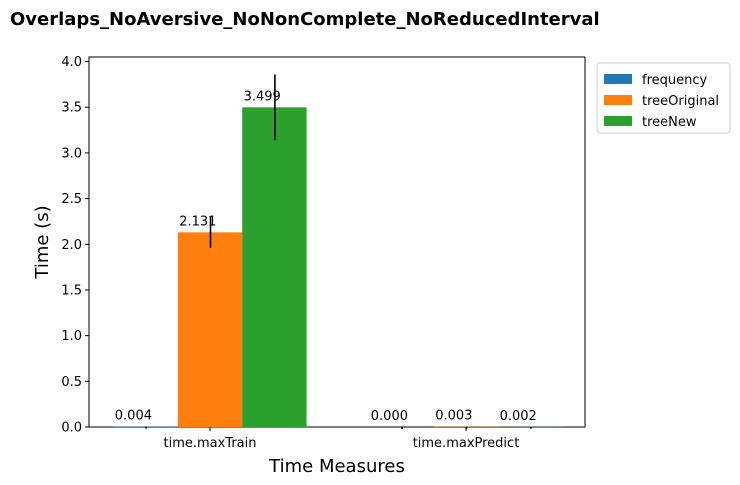 The width and height of the screenshot is (740, 485). What do you see at coordinates (71, 199) in the screenshot?
I see `y-tick-label: 2.5` at bounding box center [71, 199].